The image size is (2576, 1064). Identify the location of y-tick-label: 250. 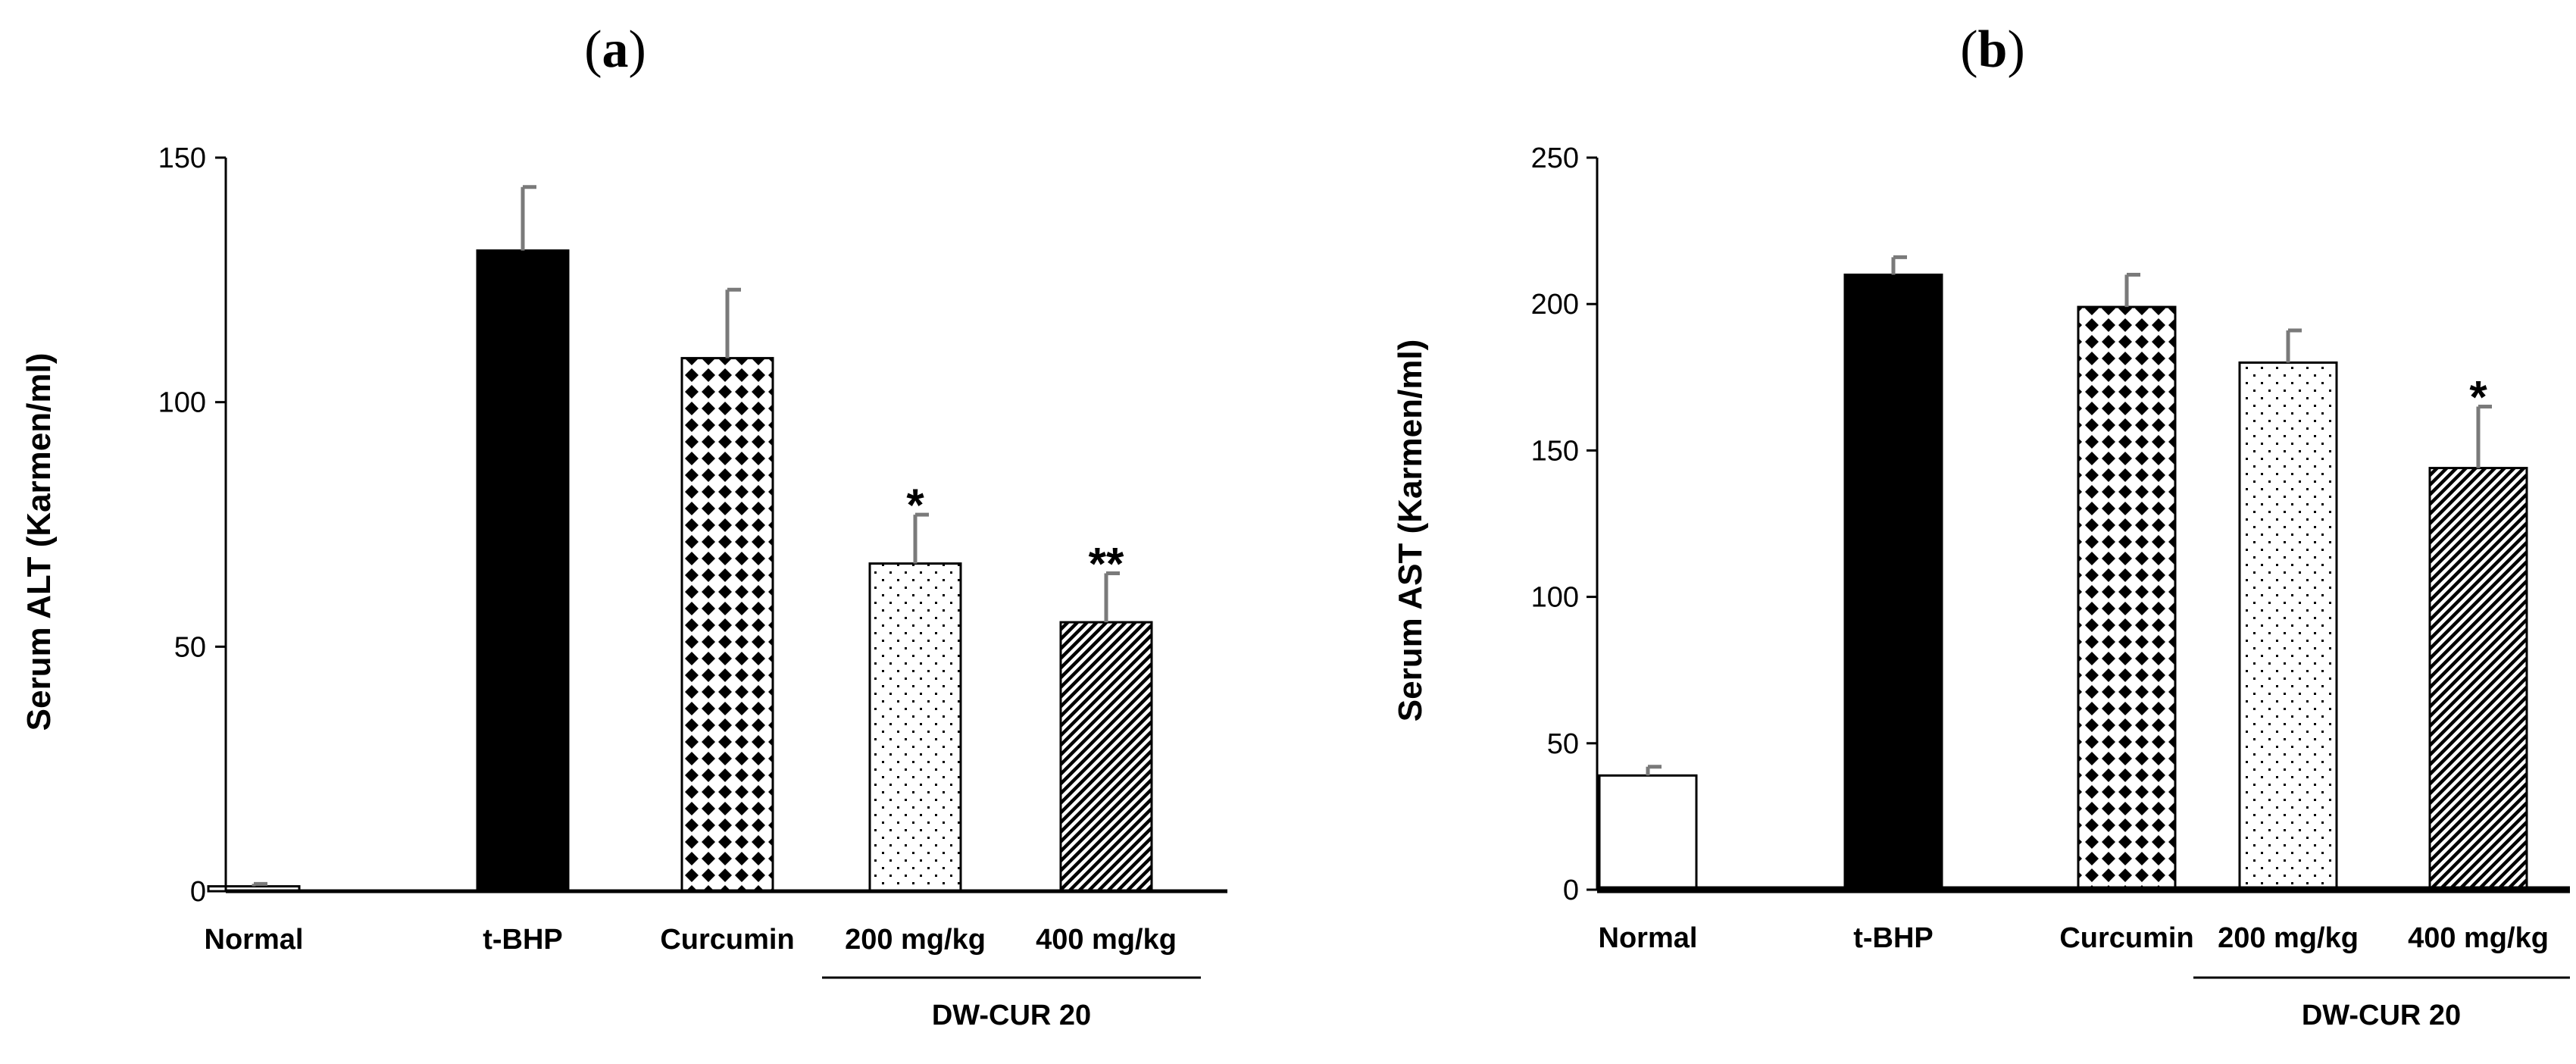
(1555, 158).